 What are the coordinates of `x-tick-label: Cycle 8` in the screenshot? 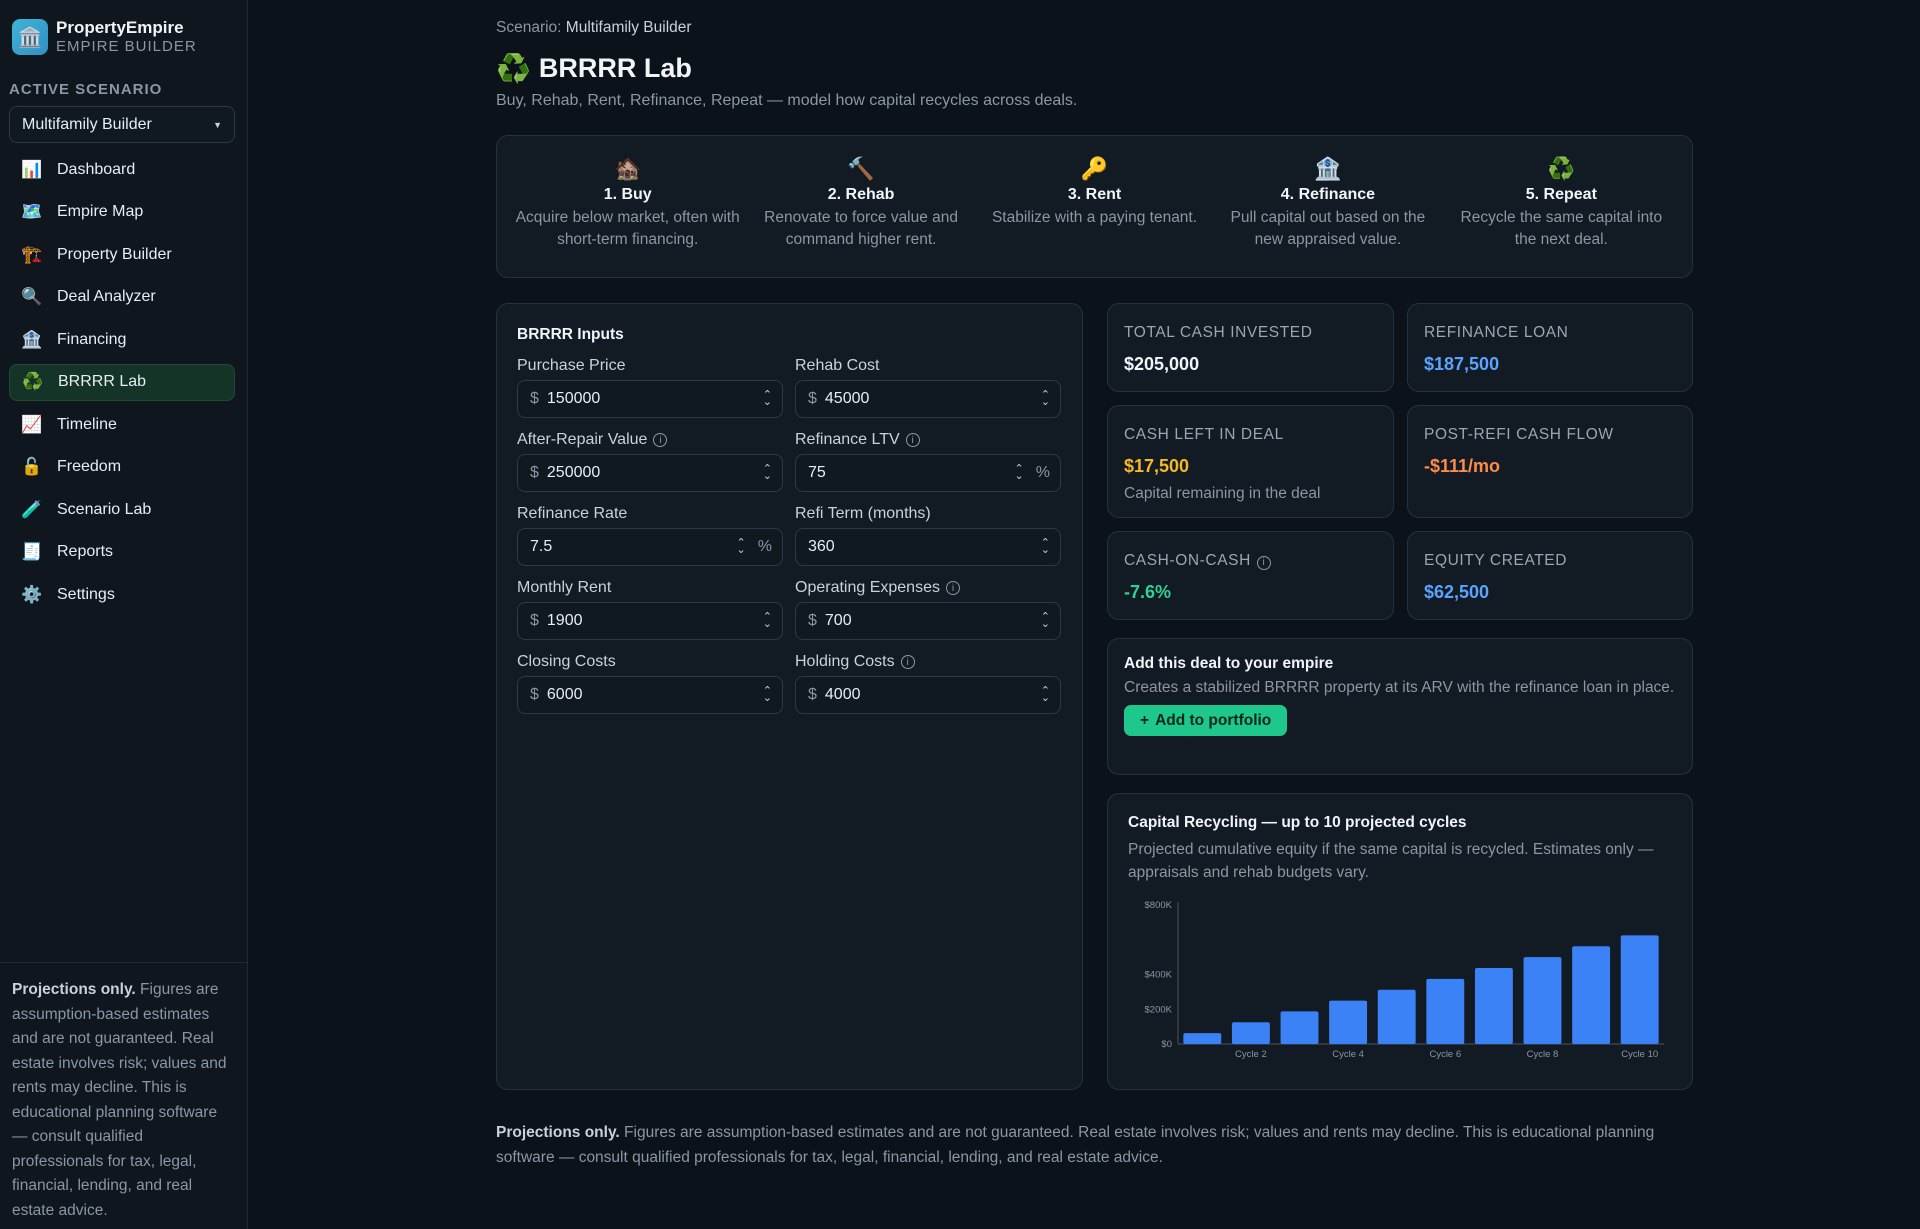 It's located at (1543, 1054).